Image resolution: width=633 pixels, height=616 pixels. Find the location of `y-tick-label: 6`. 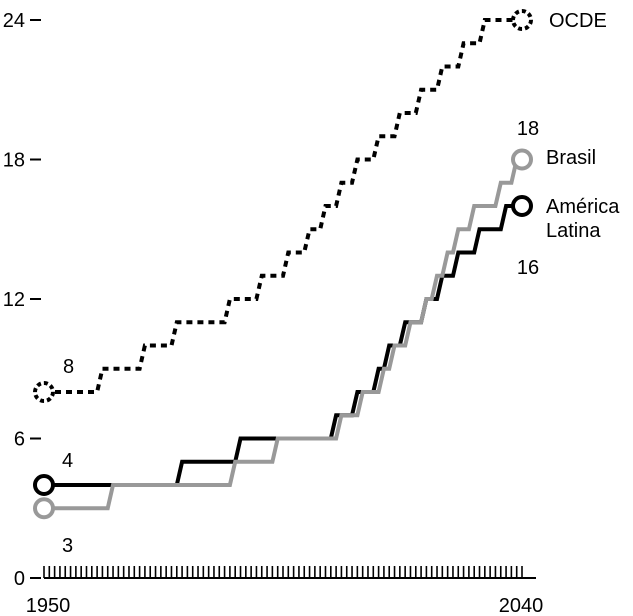

y-tick-label: 6 is located at coordinates (19, 440).